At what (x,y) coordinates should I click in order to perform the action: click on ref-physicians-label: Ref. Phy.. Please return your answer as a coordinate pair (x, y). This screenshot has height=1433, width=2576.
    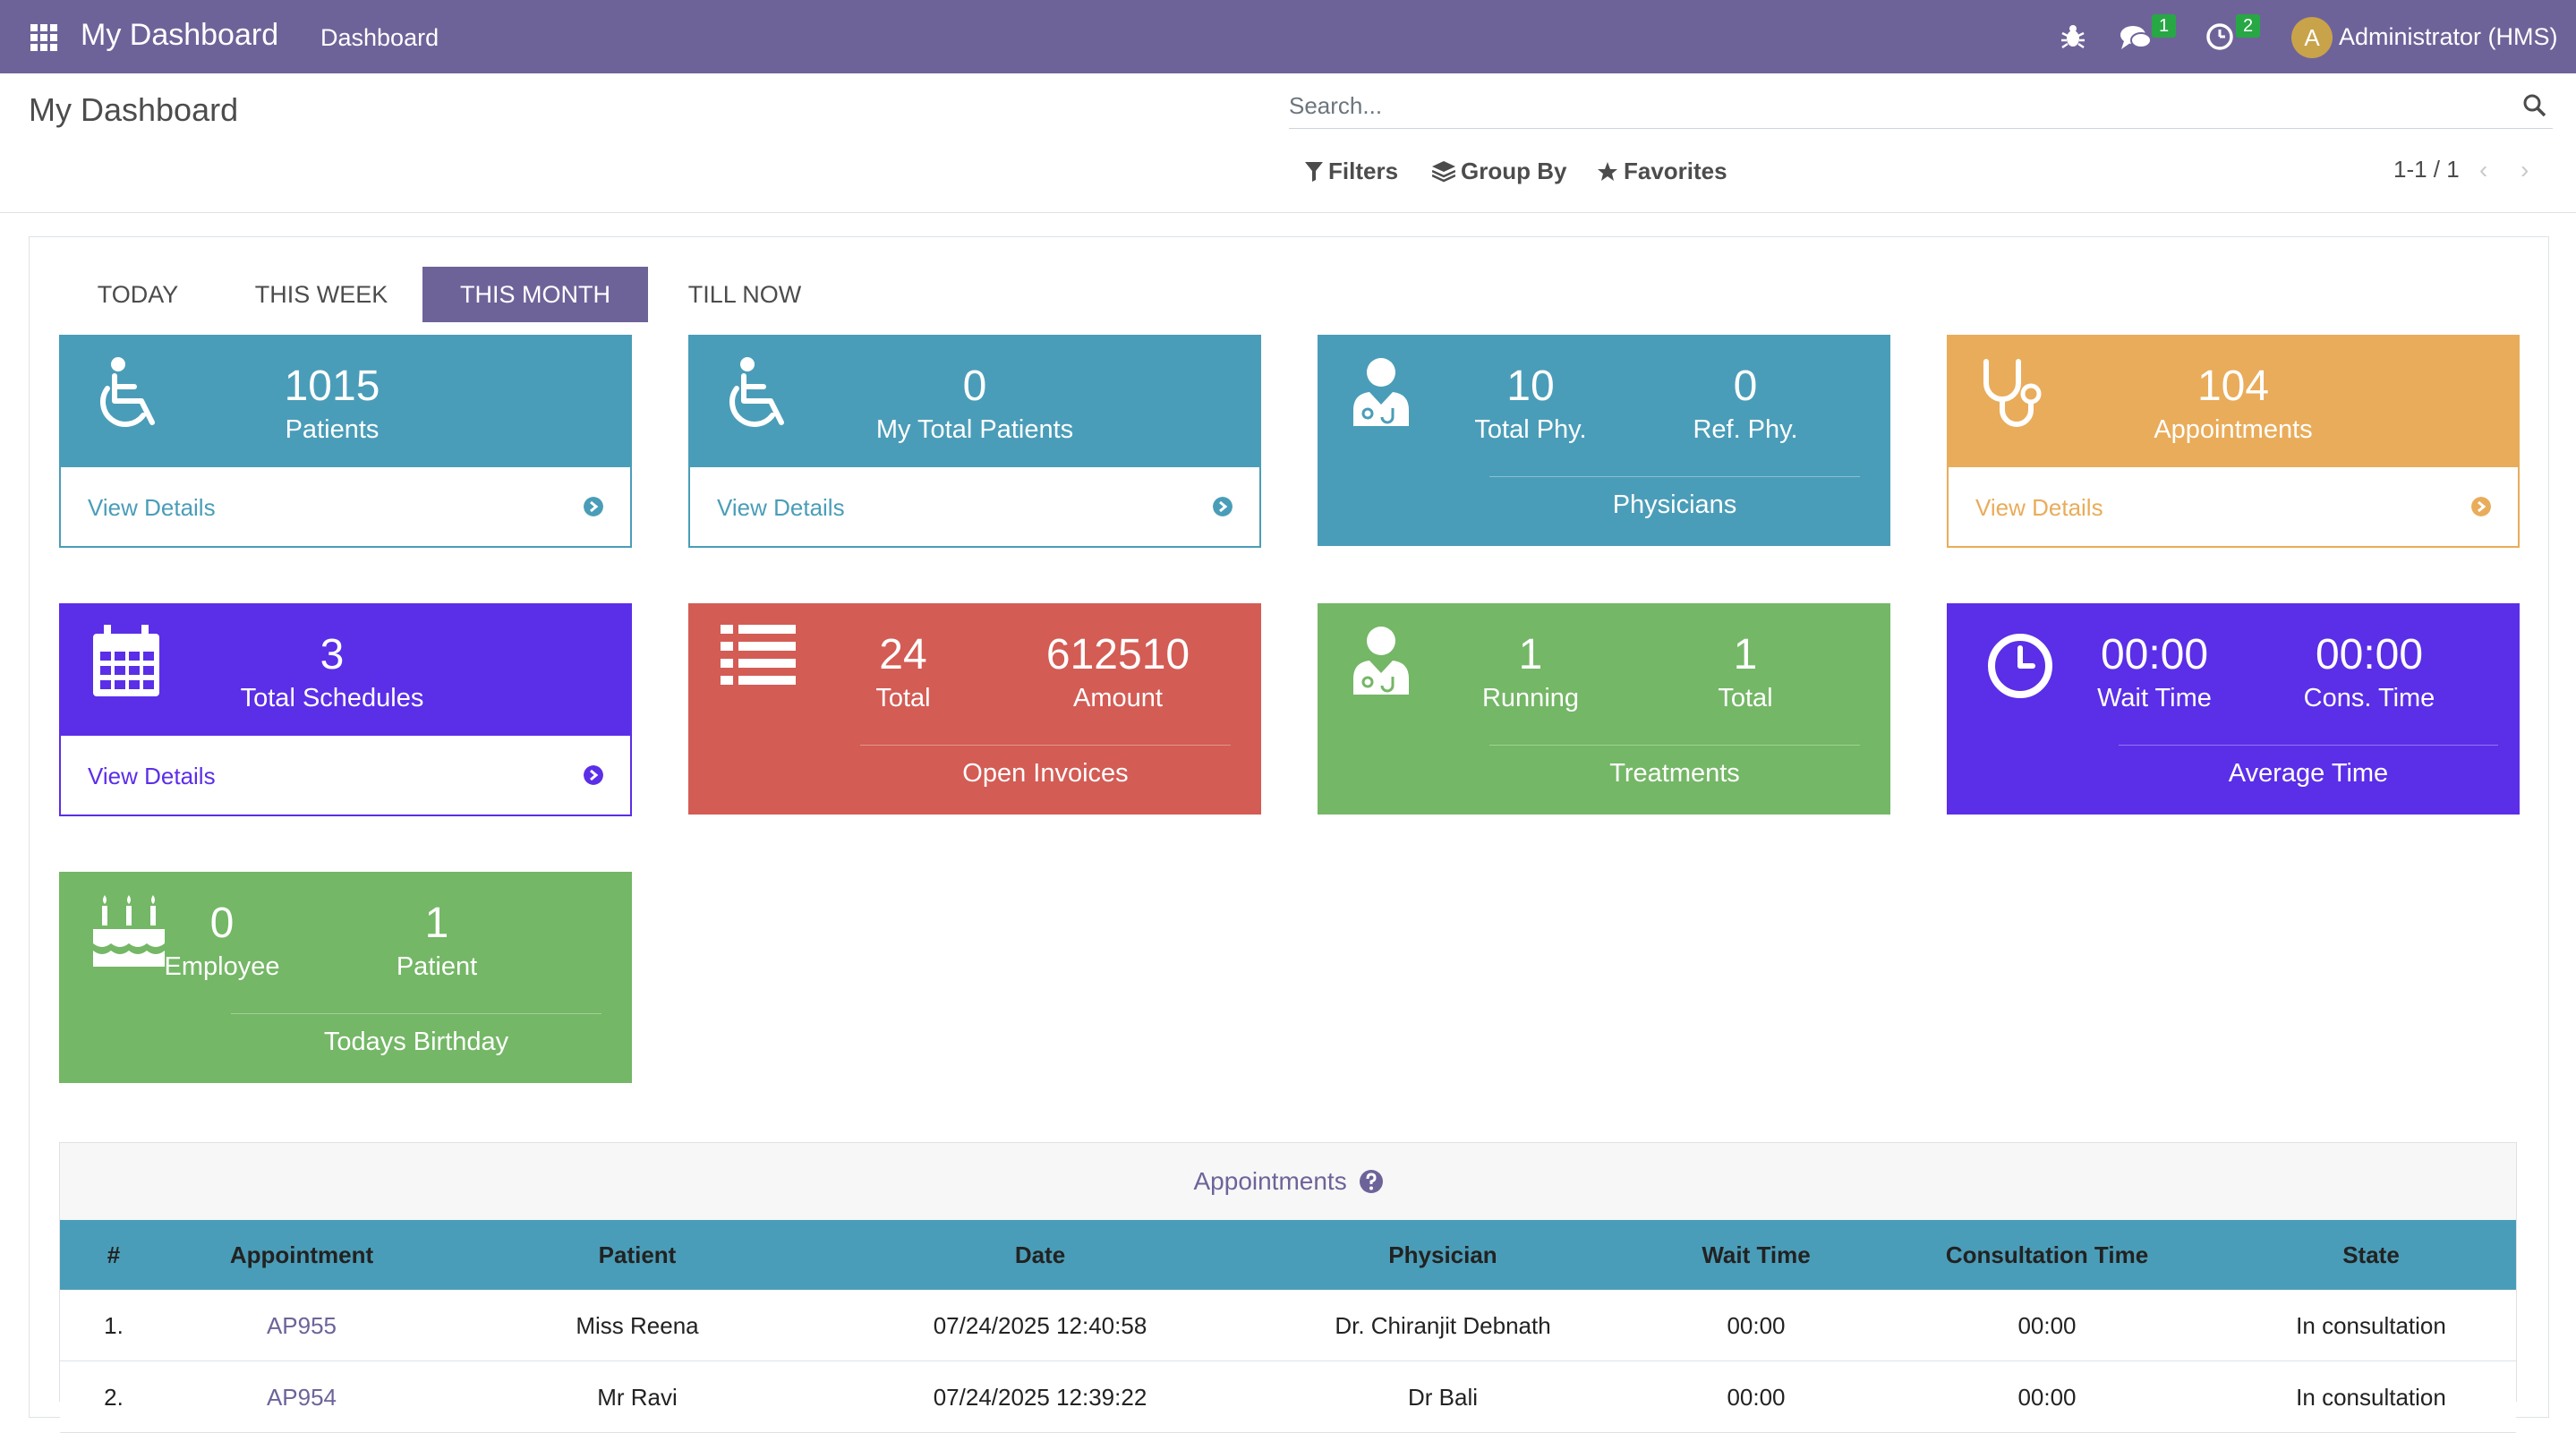
    Looking at the image, I should click on (1745, 430).